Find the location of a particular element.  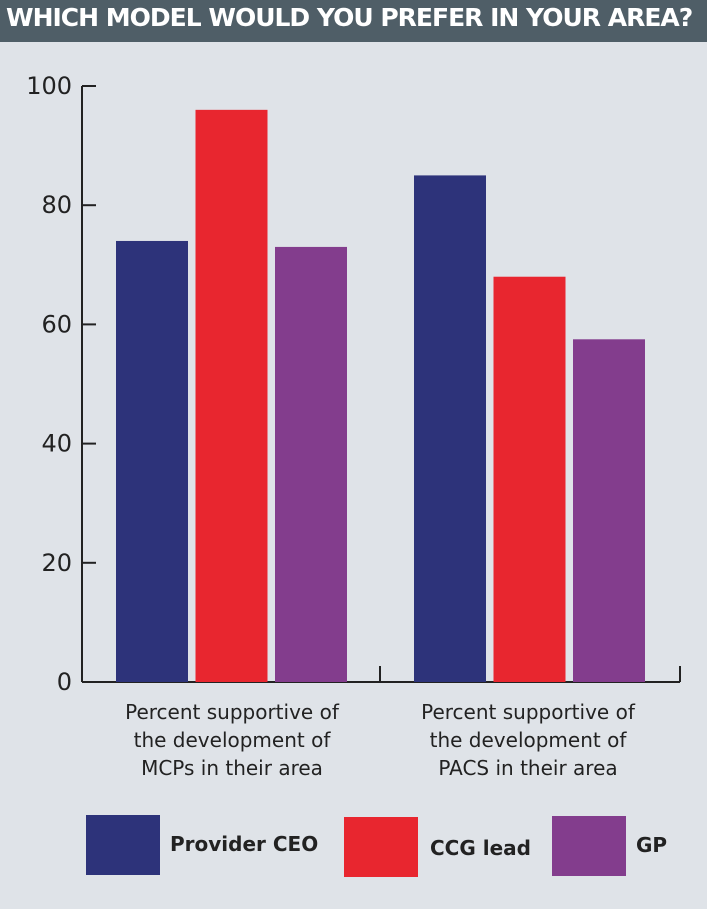

legend-label-provider-ceo: Provider CEO is located at coordinates (244, 844).